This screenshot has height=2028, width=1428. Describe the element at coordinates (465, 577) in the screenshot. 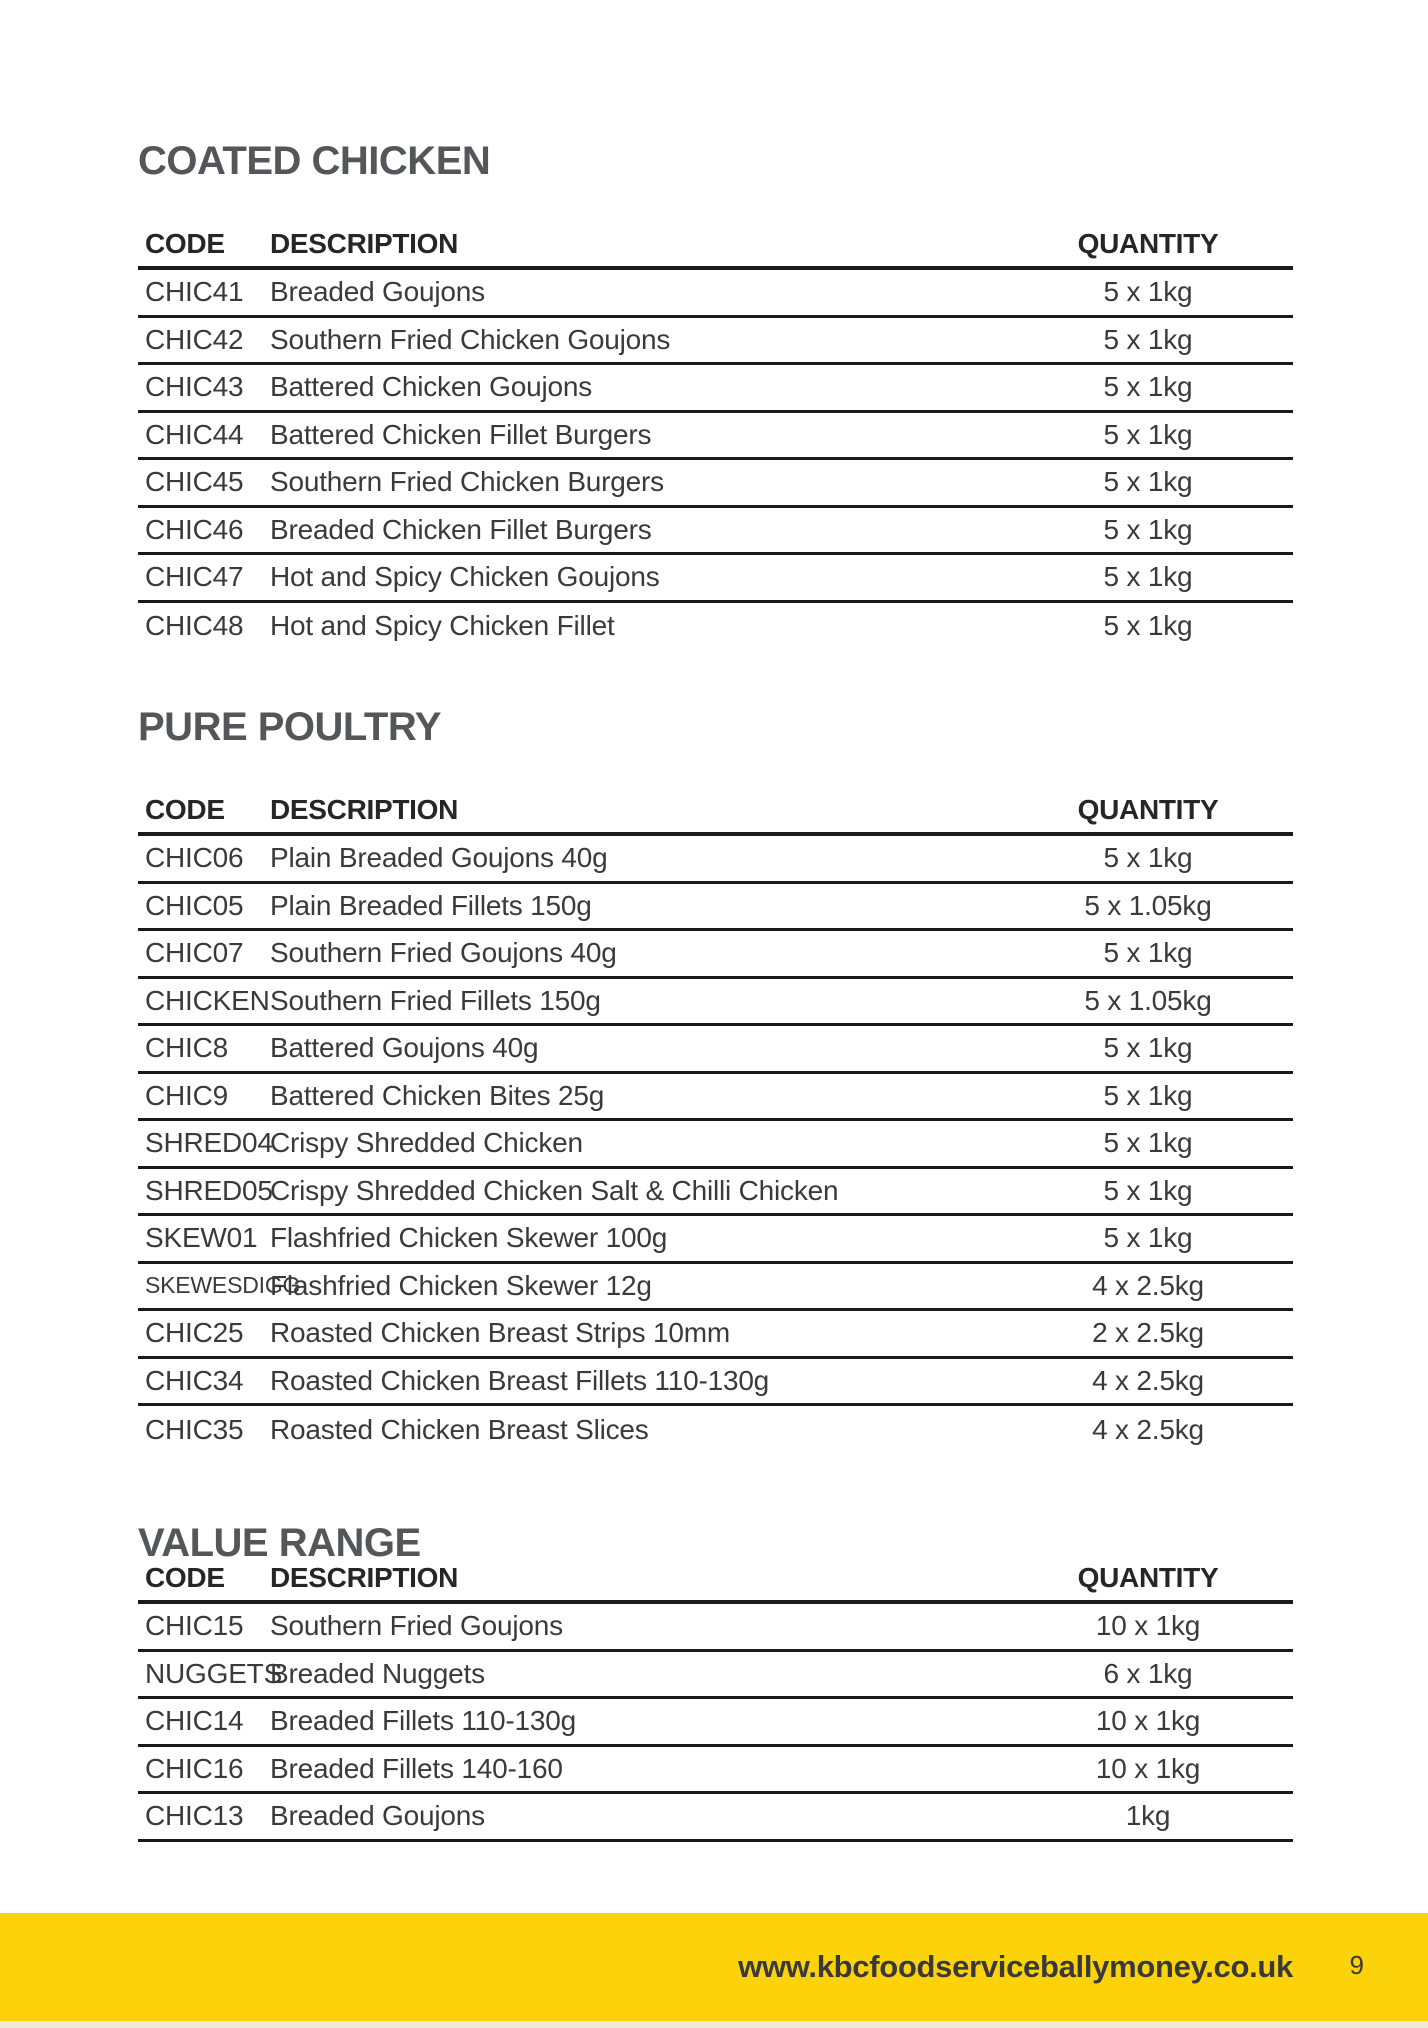

I see `product-description: Hot and Spicy Chicken Goujons` at that location.